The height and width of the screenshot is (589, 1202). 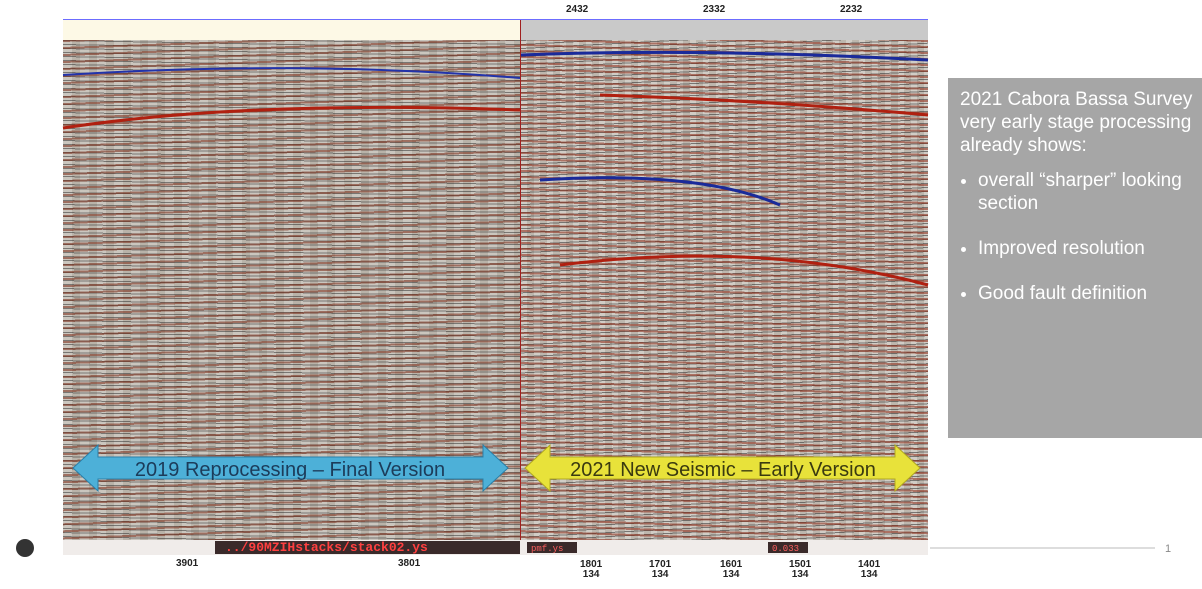 What do you see at coordinates (869, 564) in the screenshot?
I see `trace-line: 1401` at bounding box center [869, 564].